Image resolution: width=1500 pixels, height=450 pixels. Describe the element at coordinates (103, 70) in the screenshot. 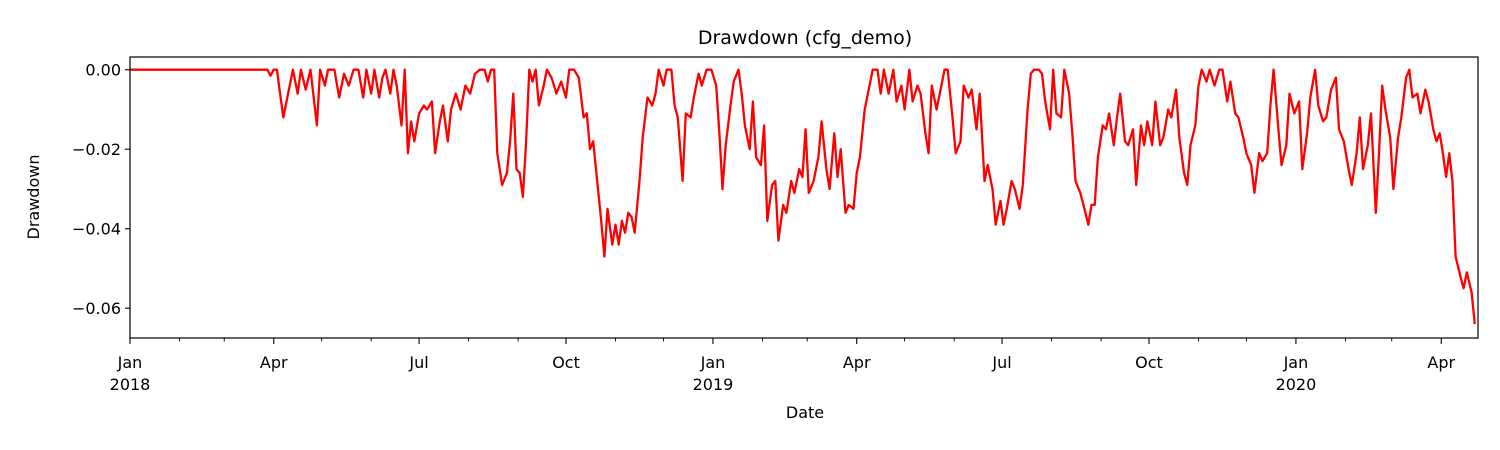

I see `y-tick-label: 0.00` at that location.